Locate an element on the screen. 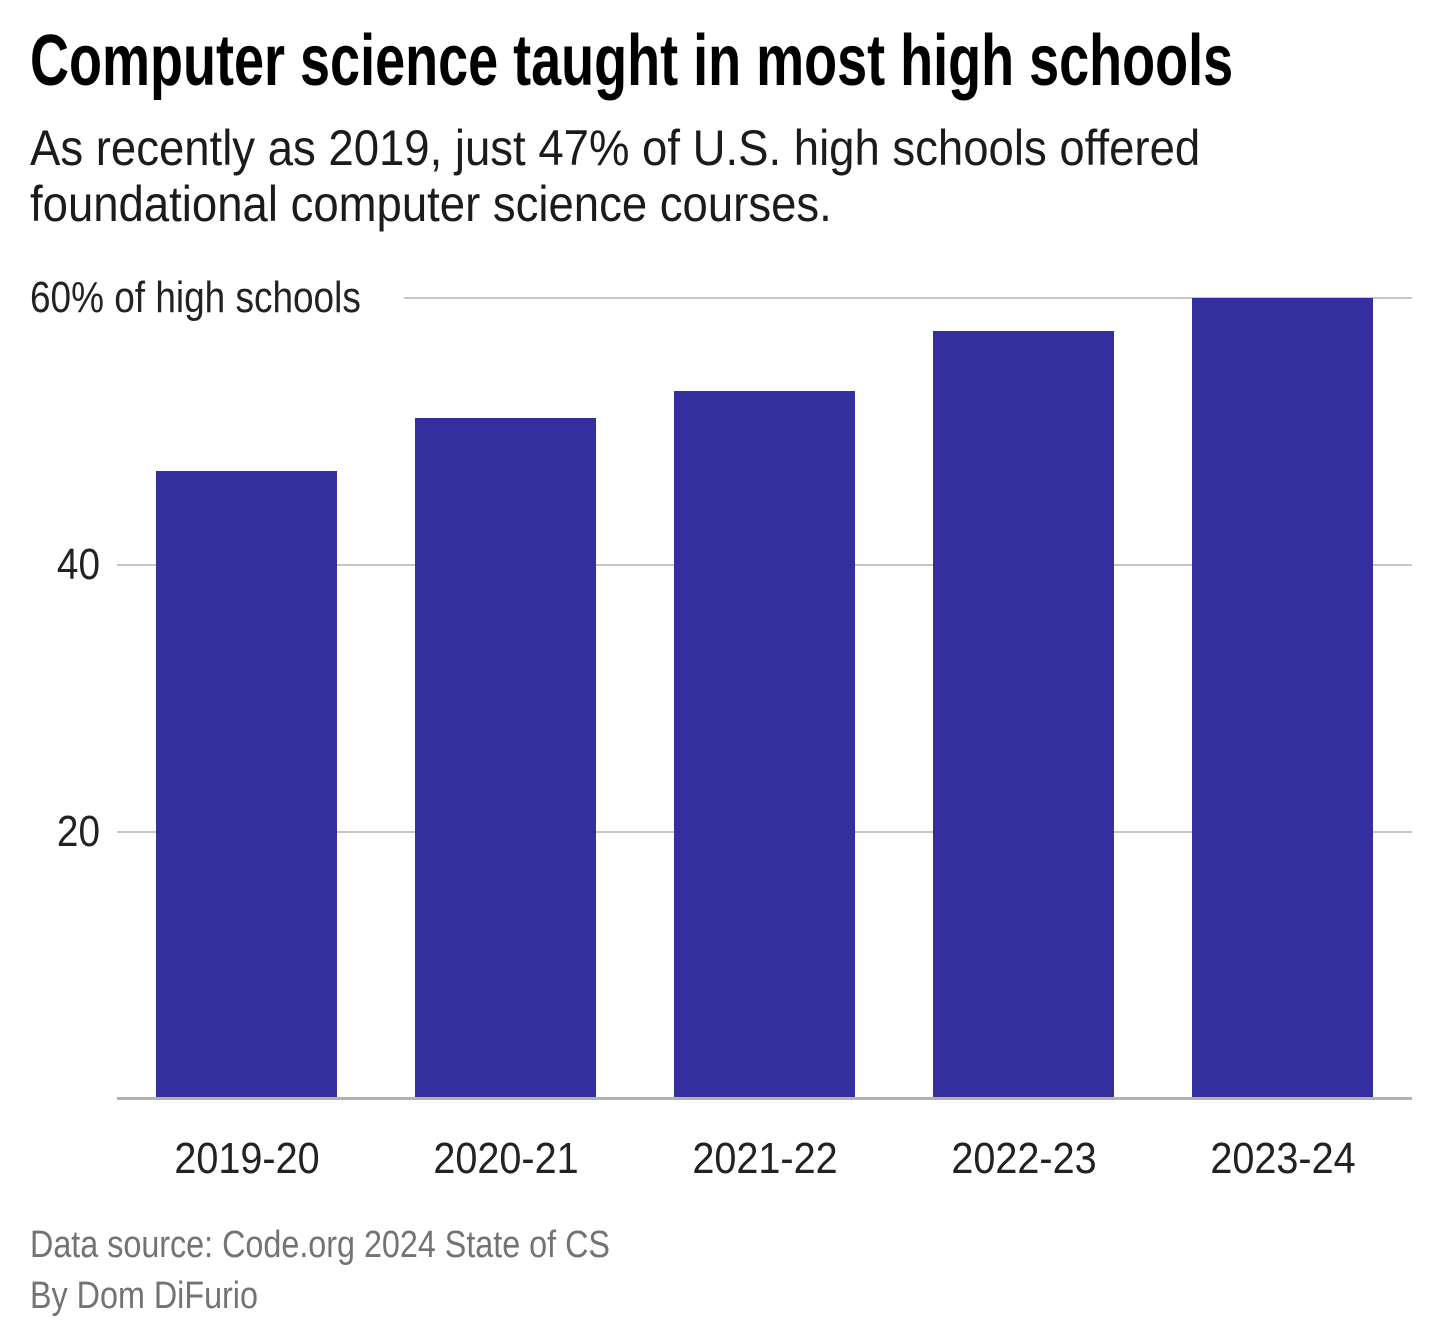  x-axis-line is located at coordinates (764, 1098).